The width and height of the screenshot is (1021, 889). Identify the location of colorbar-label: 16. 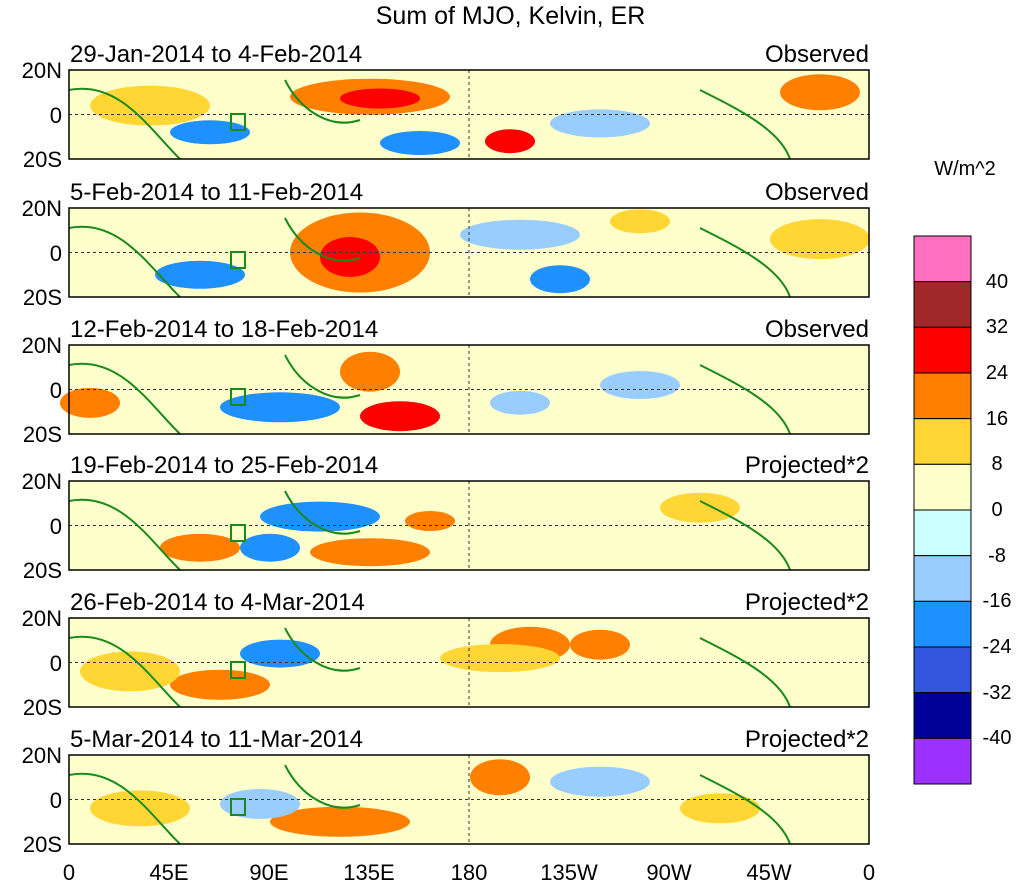
(997, 418).